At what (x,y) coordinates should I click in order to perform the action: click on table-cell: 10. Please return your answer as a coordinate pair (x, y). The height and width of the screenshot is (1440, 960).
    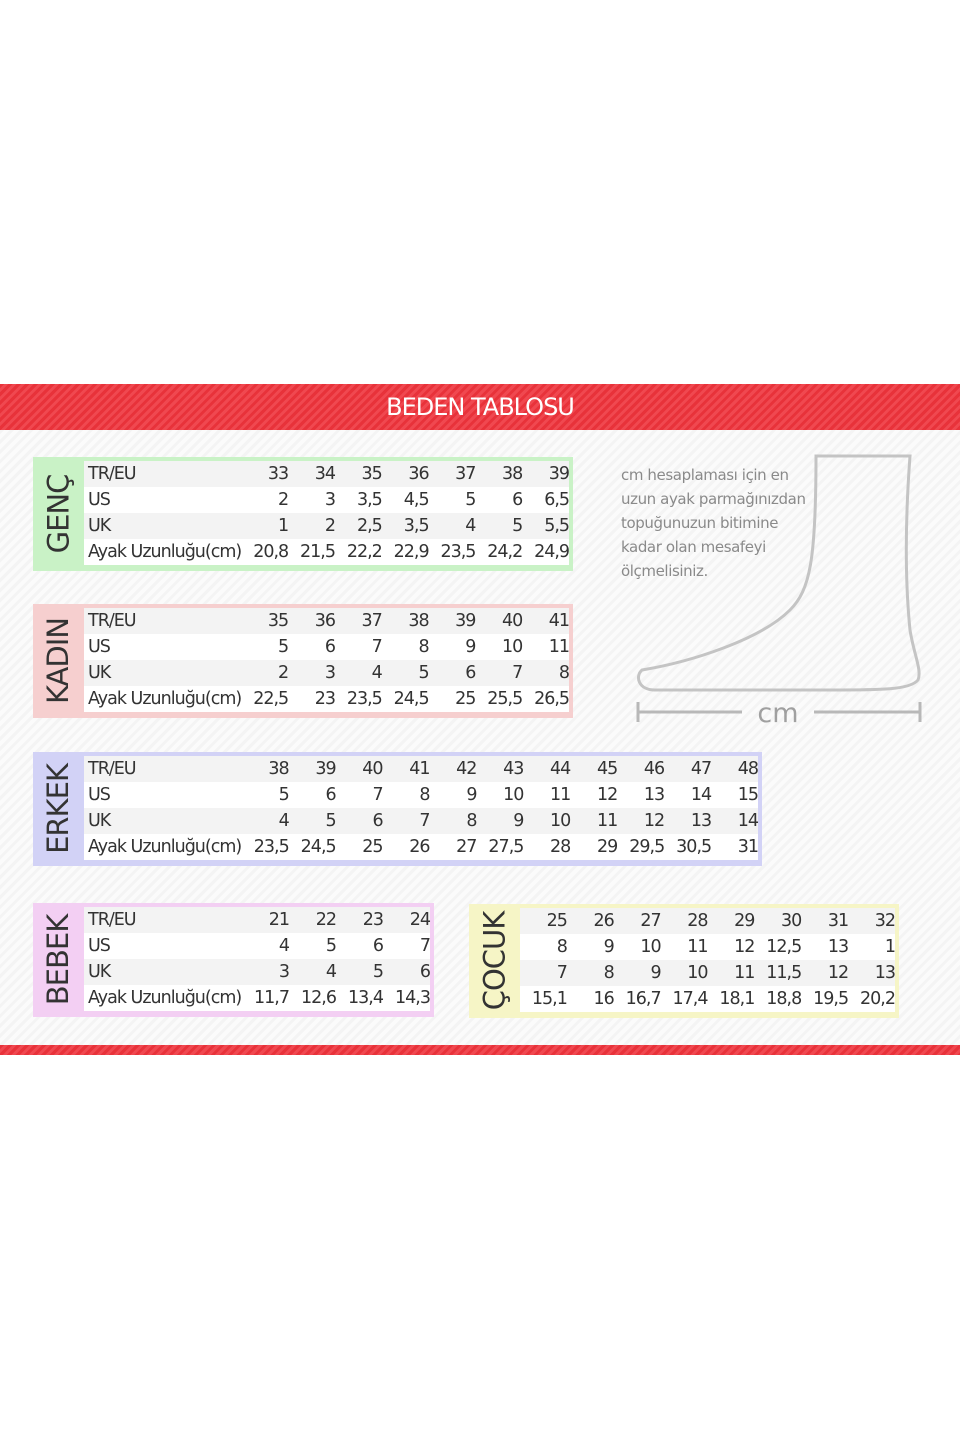
    Looking at the image, I should click on (650, 947).